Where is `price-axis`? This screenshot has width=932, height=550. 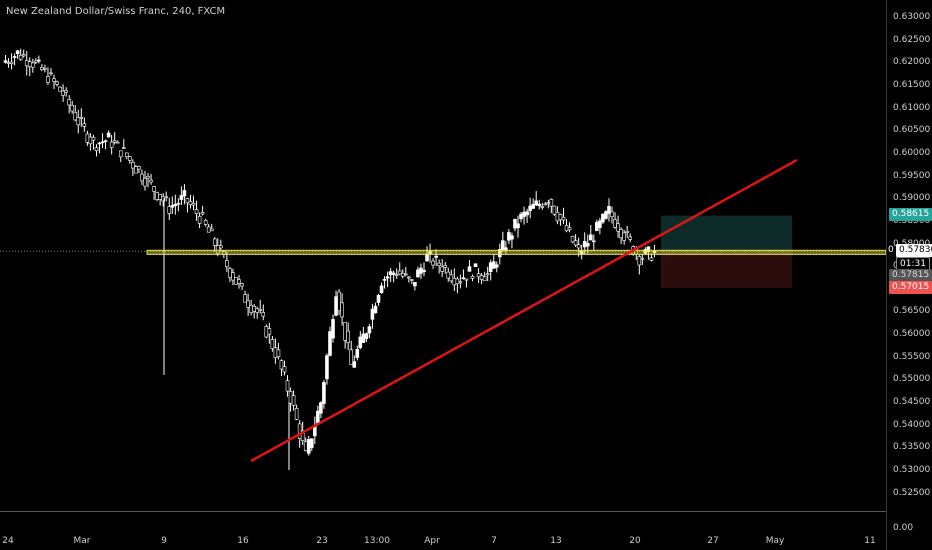
price-axis is located at coordinates (909, 275).